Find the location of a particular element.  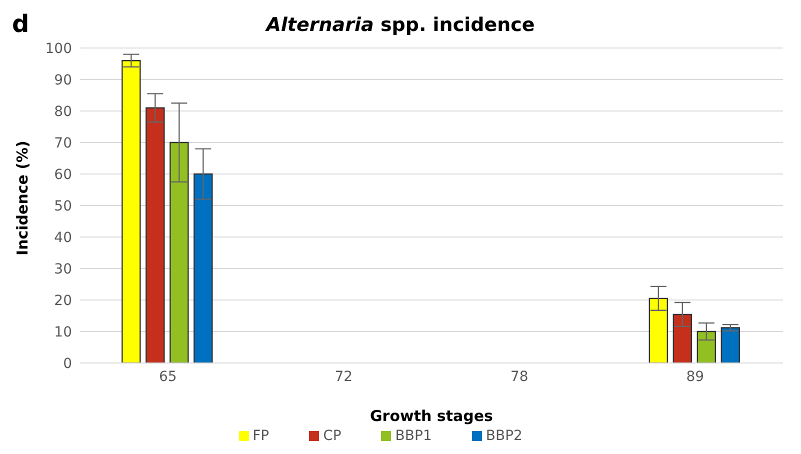

y-tick-label: 70 is located at coordinates (63, 143).